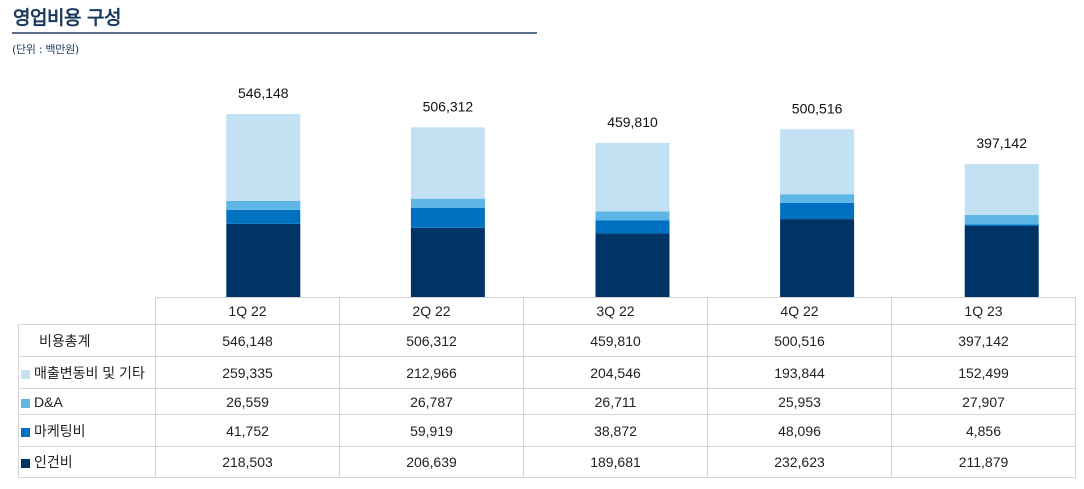 Image resolution: width=1084 pixels, height=489 pixels. I want to click on table-row-da: D&A 26,559 26,787 26,711 25,953 27,907, so click(547, 401).